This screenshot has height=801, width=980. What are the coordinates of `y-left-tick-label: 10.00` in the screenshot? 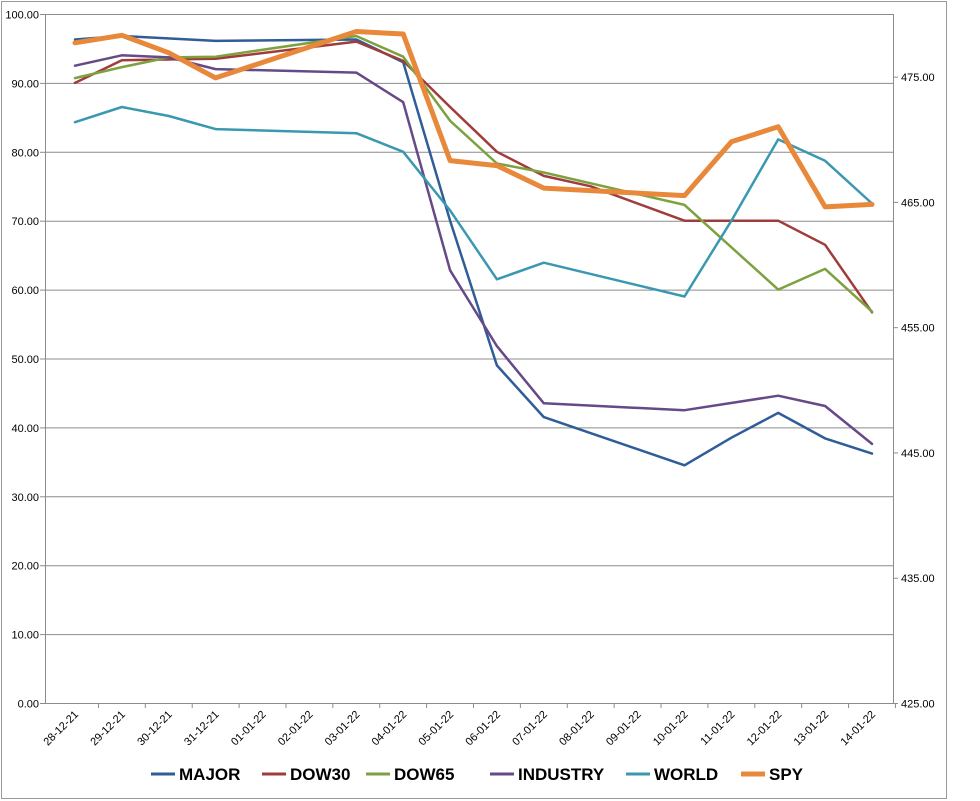 It's located at (25, 636).